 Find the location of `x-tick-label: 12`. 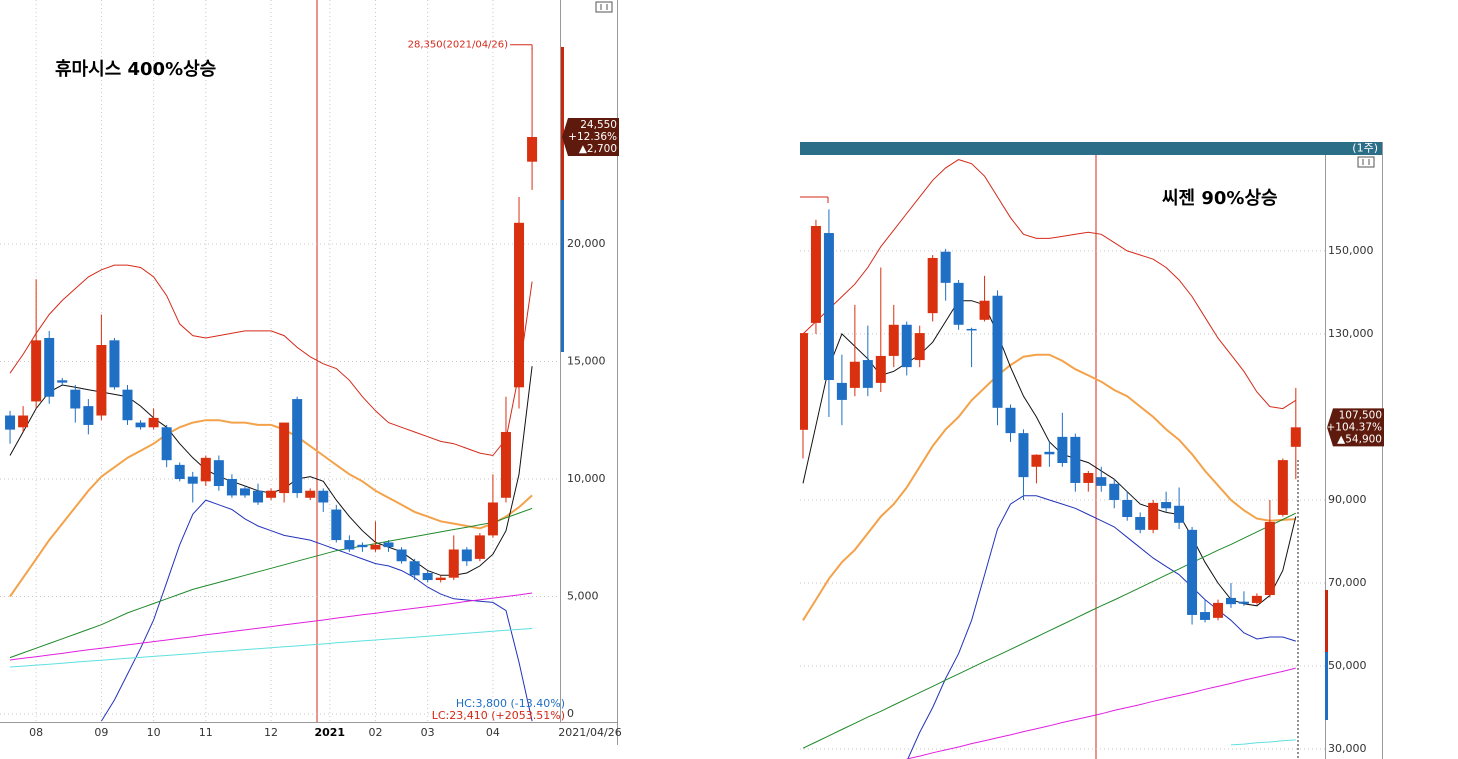

x-tick-label: 12 is located at coordinates (271, 732).